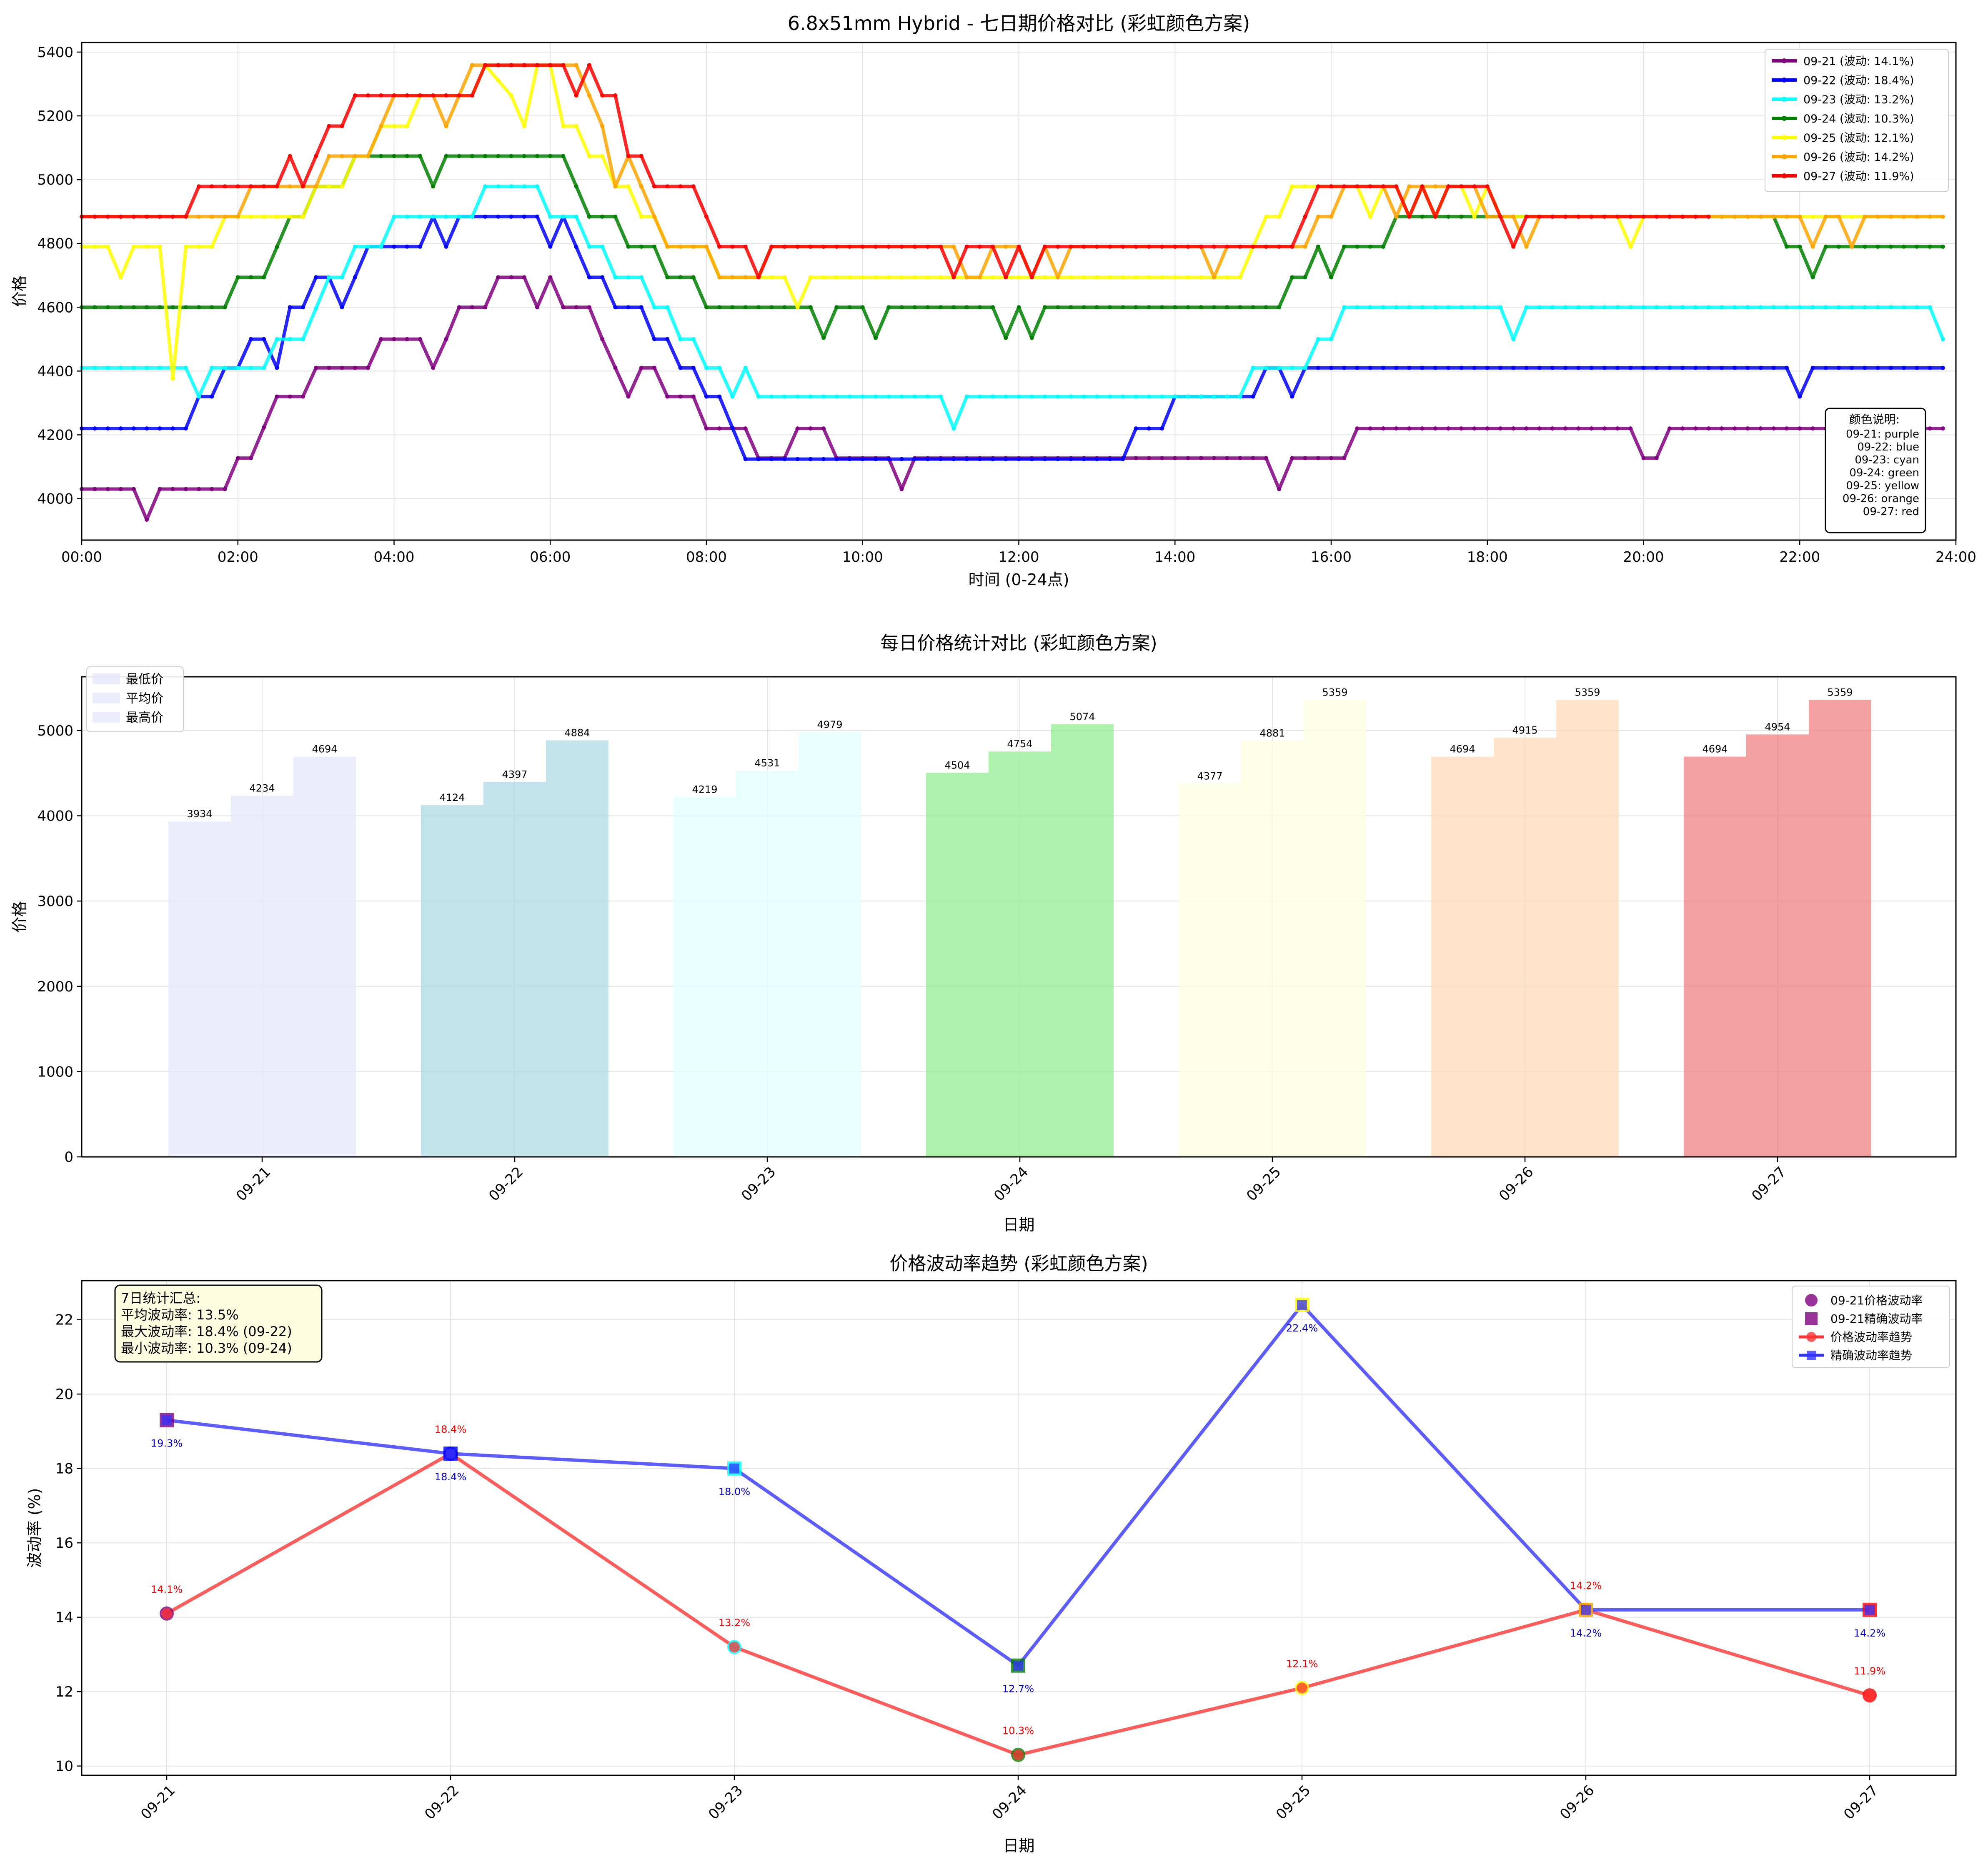 This screenshot has width=1988, height=1862. What do you see at coordinates (1019, 580) in the screenshot?
I see `x-axis-label: 时间 (0-24点)` at bounding box center [1019, 580].